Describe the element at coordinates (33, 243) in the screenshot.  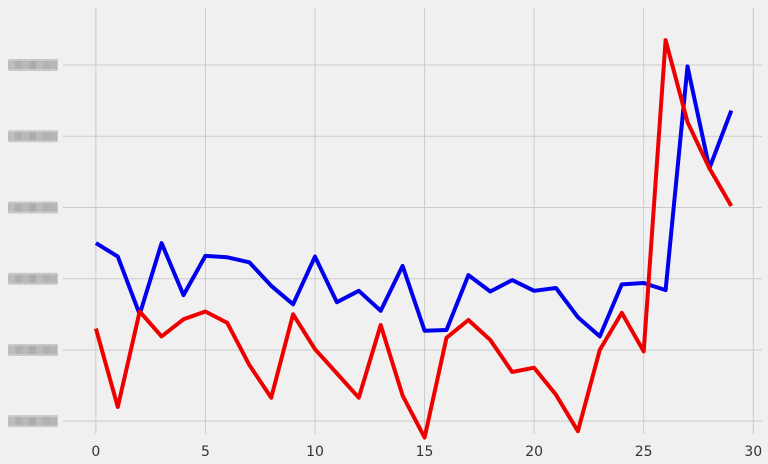
I see `y-axis-tick-labels-obscured` at that location.